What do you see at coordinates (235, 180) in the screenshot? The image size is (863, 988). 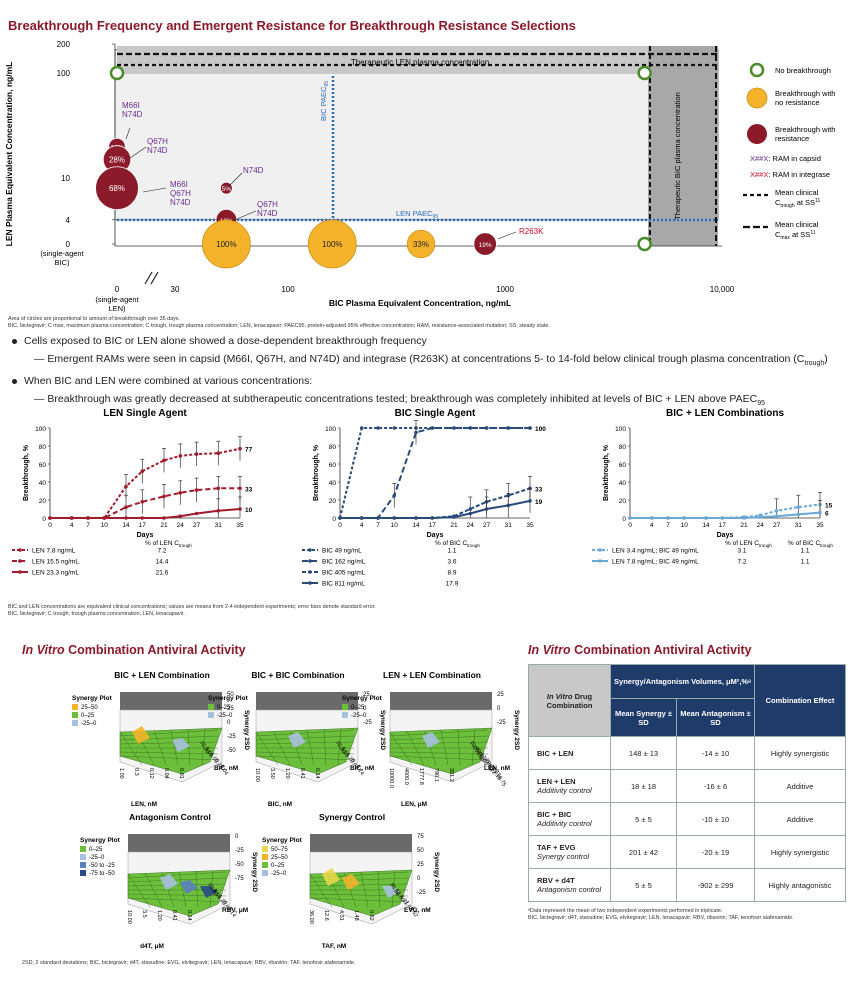 I see `ram-leader-line` at bounding box center [235, 180].